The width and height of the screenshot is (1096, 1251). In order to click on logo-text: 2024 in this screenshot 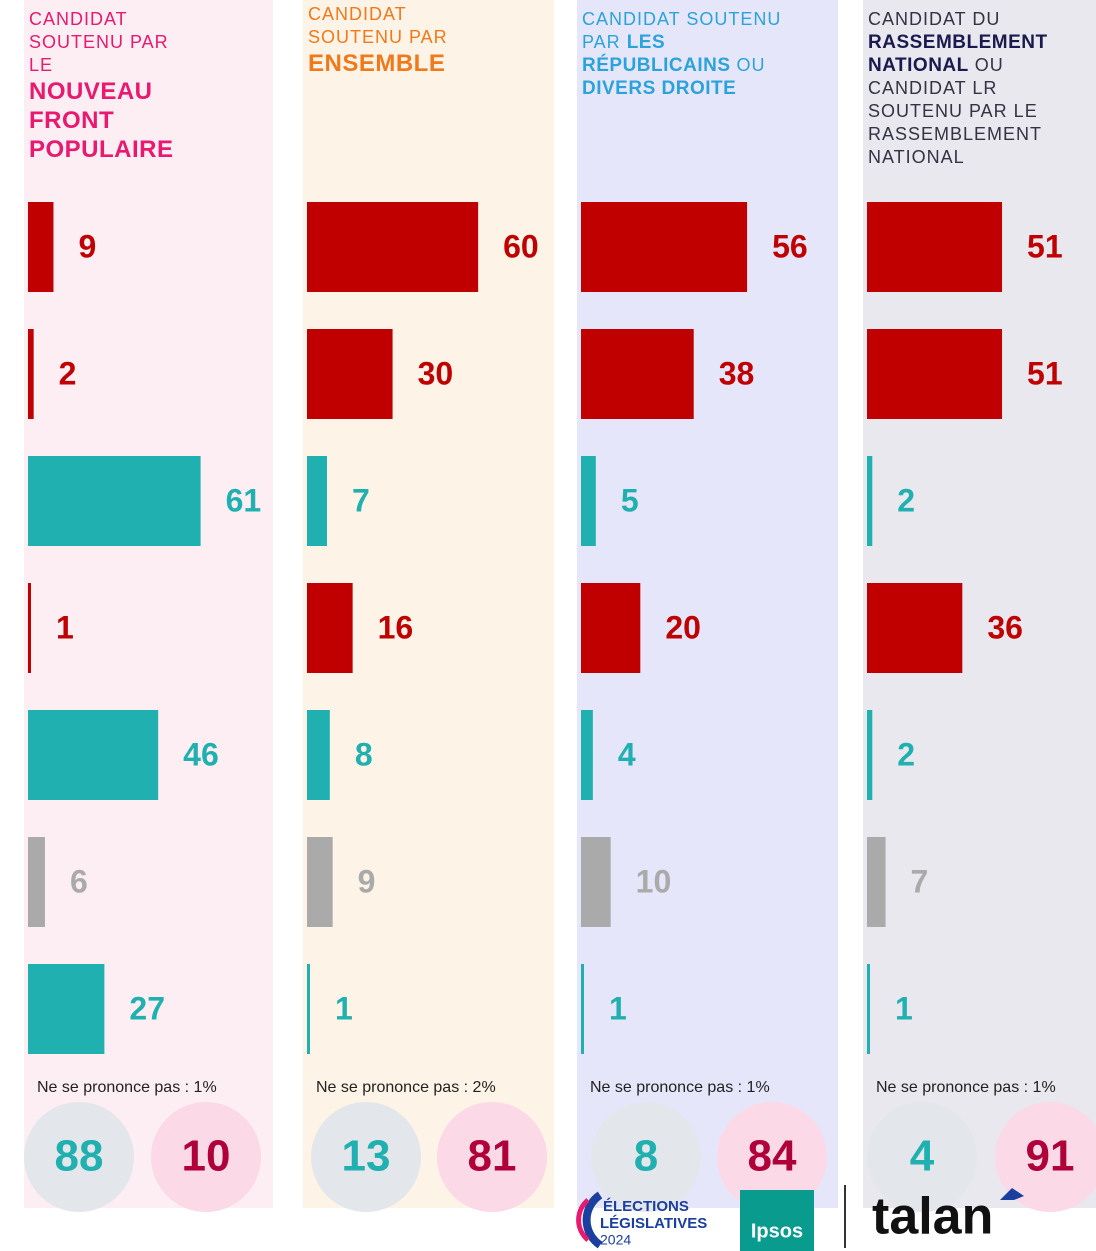, I will do `click(615, 1240)`.